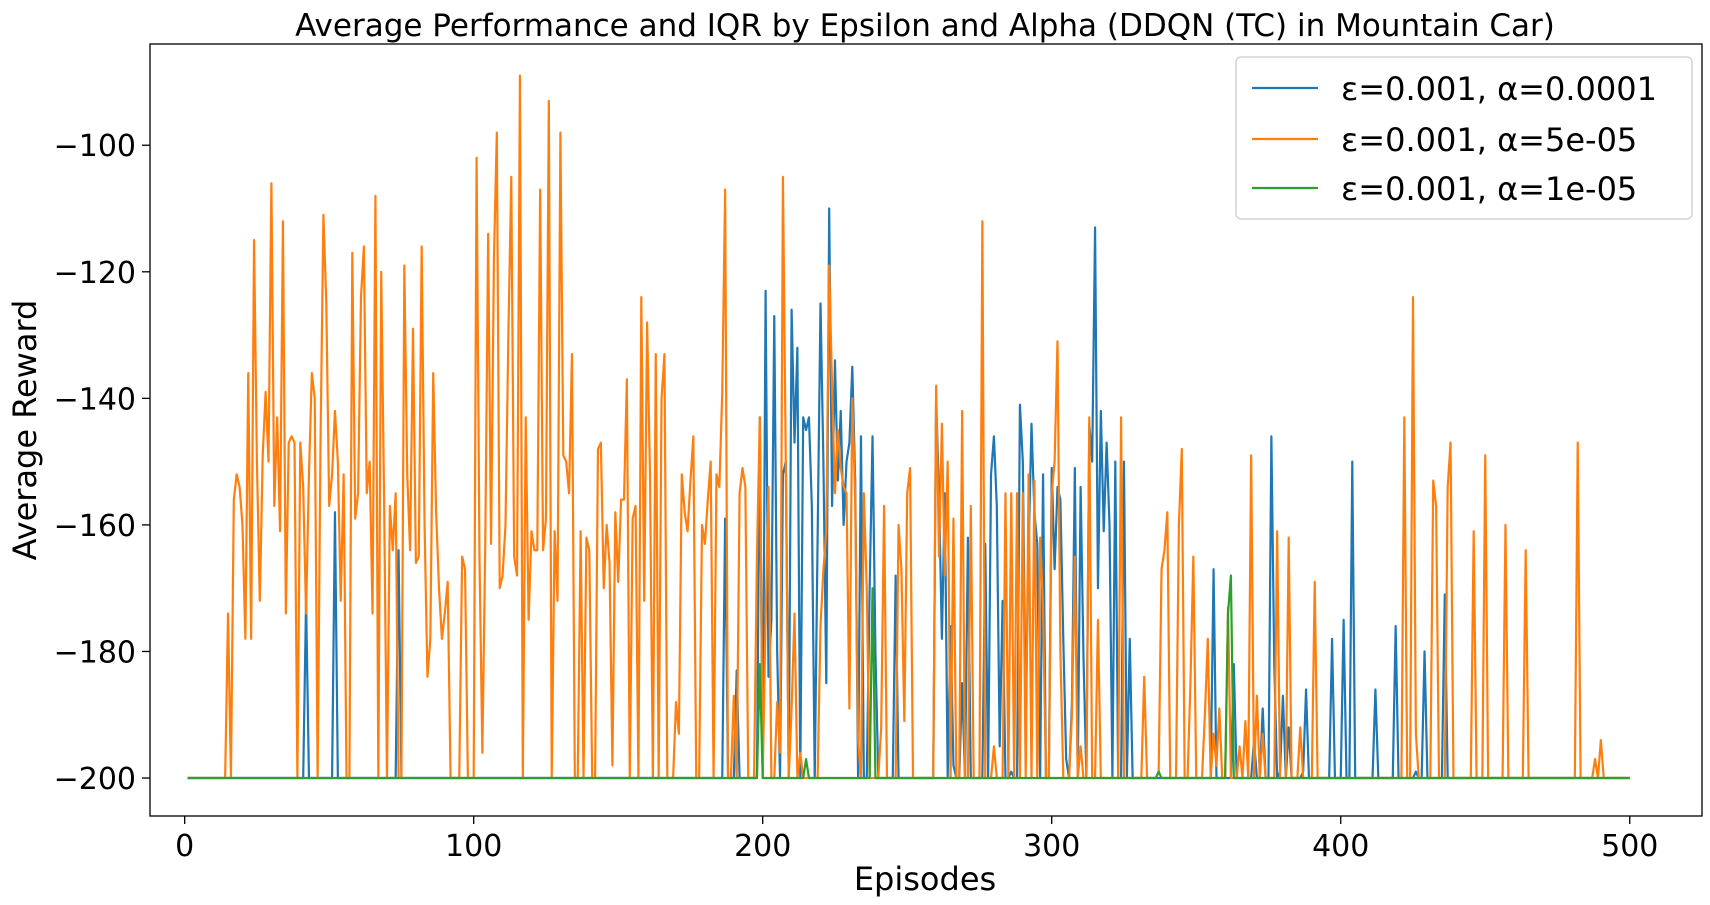 Image resolution: width=1710 pixels, height=905 pixels. What do you see at coordinates (1499, 89) in the screenshot?
I see `legend-label-series-1: ε=0.001, α=0.0001` at bounding box center [1499, 89].